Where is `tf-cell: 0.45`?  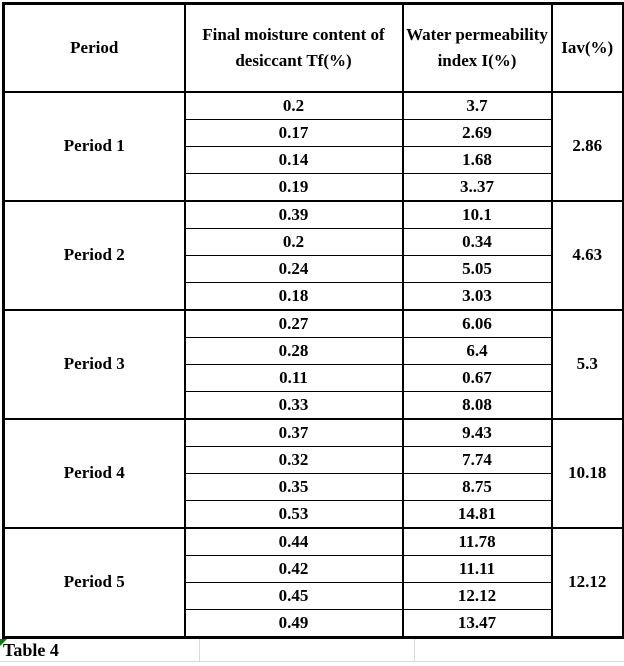
tf-cell: 0.45 is located at coordinates (293, 596).